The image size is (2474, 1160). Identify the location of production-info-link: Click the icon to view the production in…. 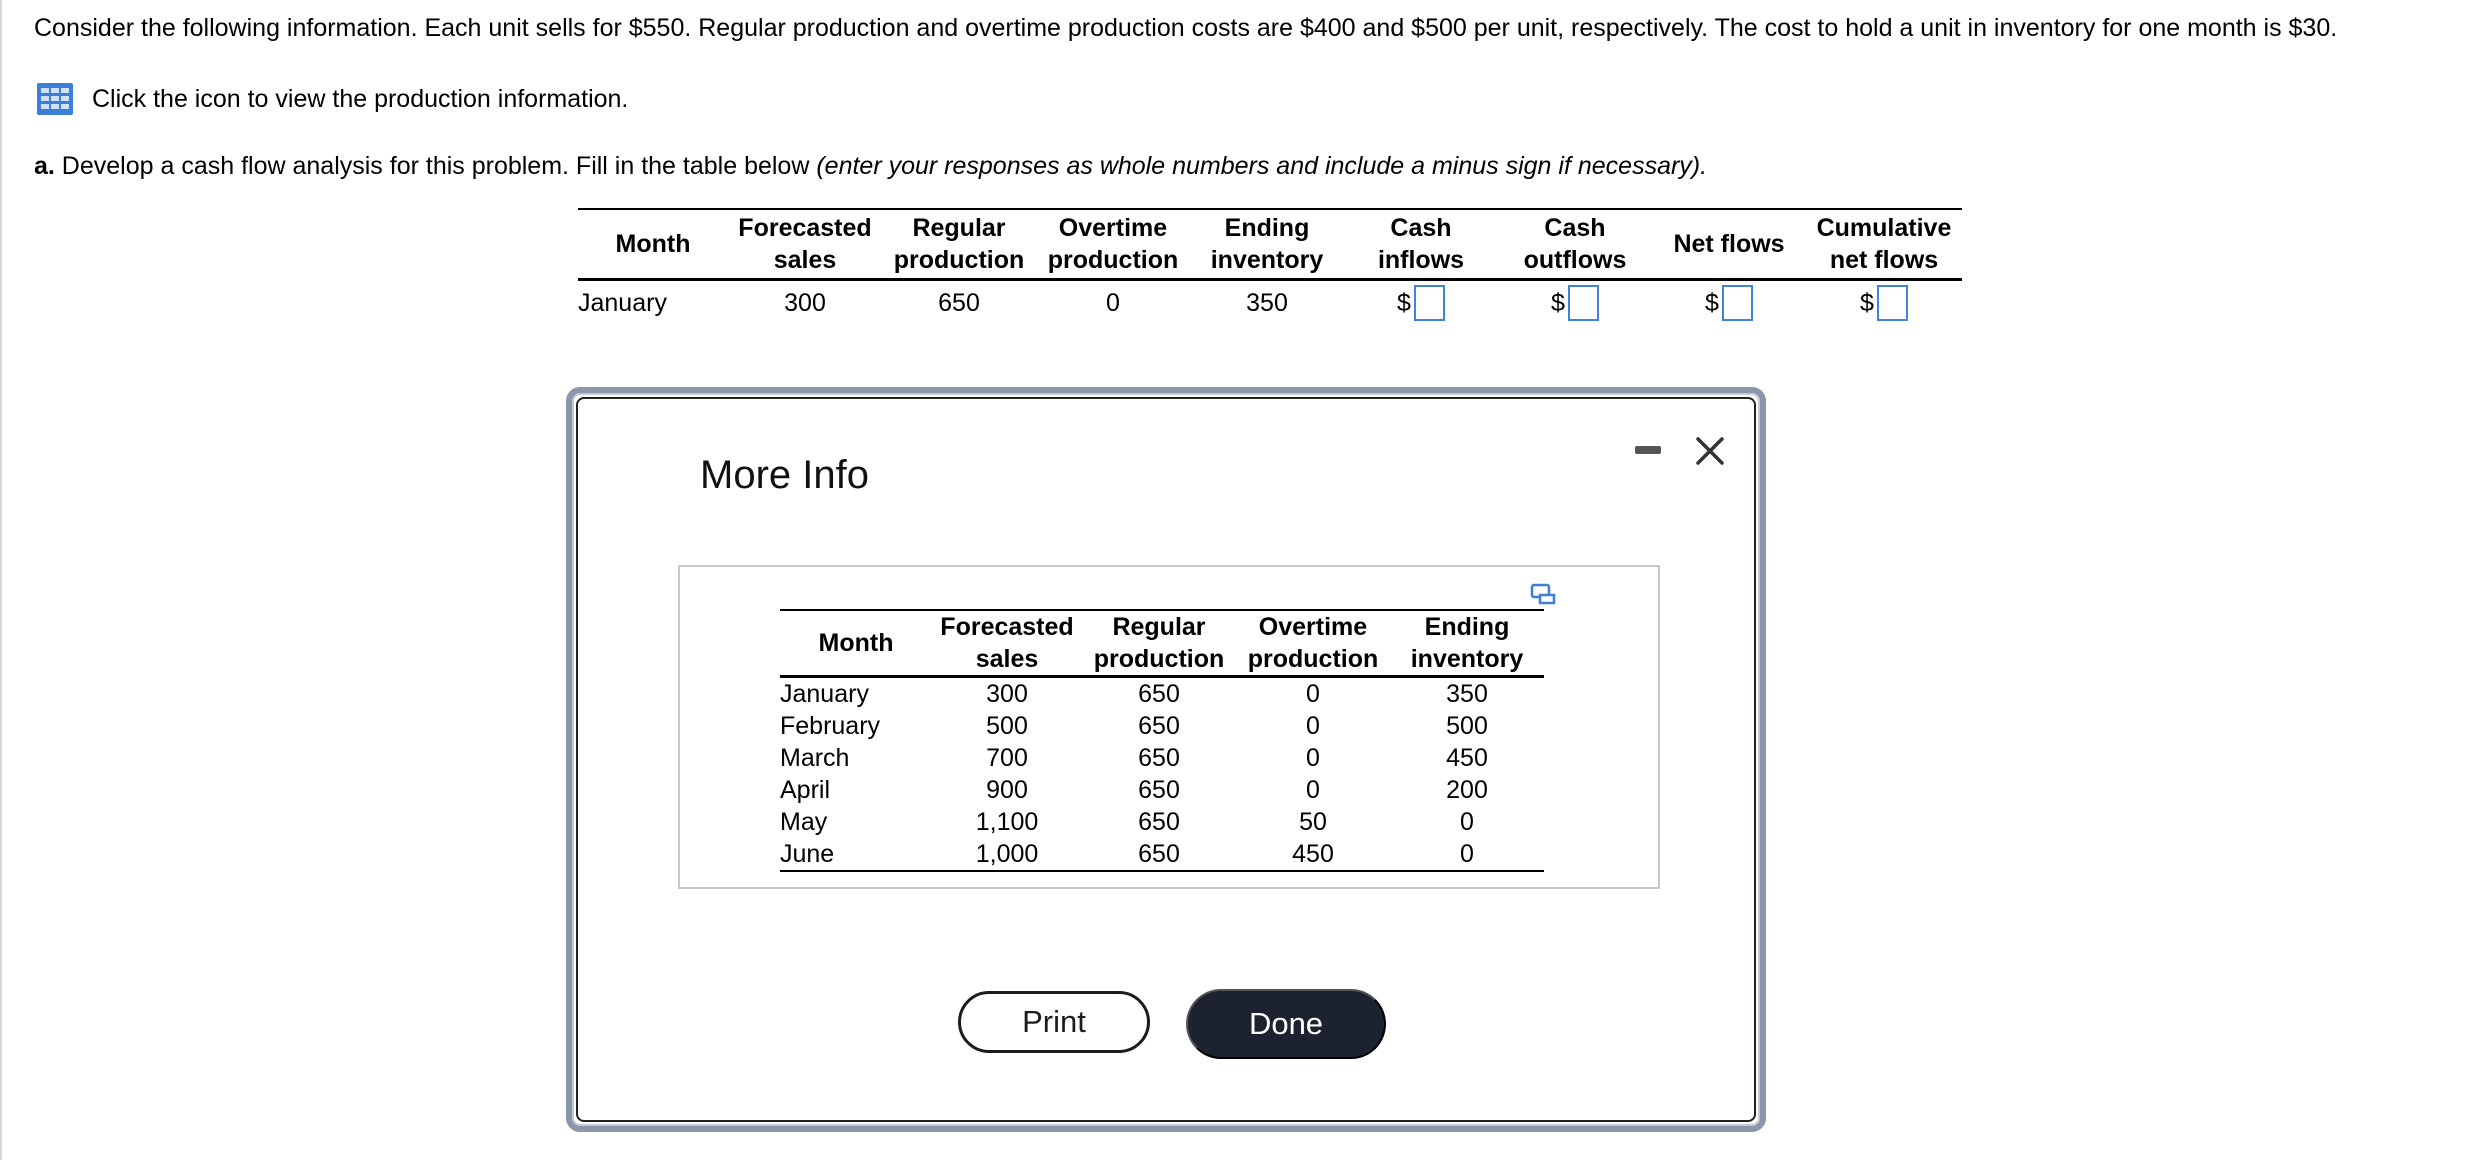
(332, 99).